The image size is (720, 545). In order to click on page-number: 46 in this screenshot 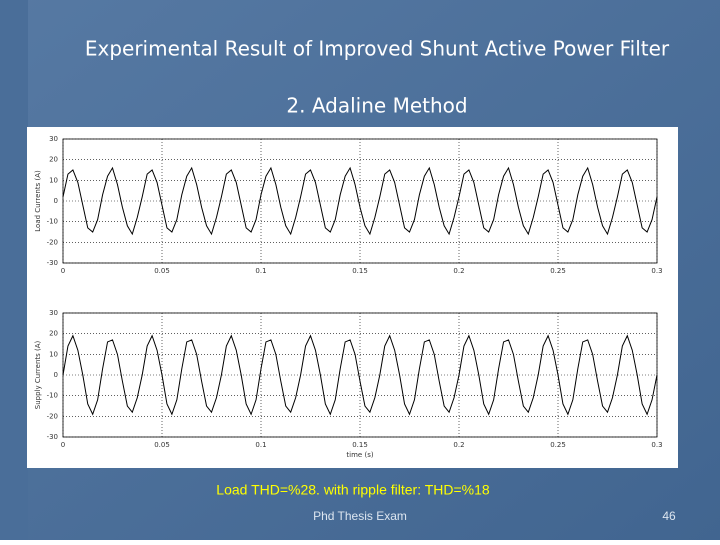, I will do `click(669, 516)`.